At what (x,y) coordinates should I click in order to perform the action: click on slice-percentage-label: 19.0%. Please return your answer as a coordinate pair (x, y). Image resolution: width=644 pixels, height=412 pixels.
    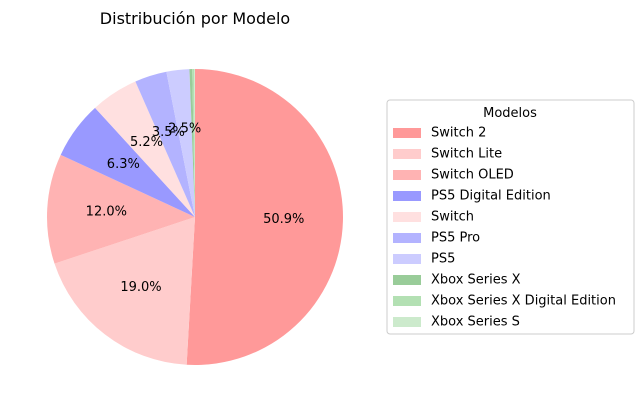
    Looking at the image, I should click on (140, 287).